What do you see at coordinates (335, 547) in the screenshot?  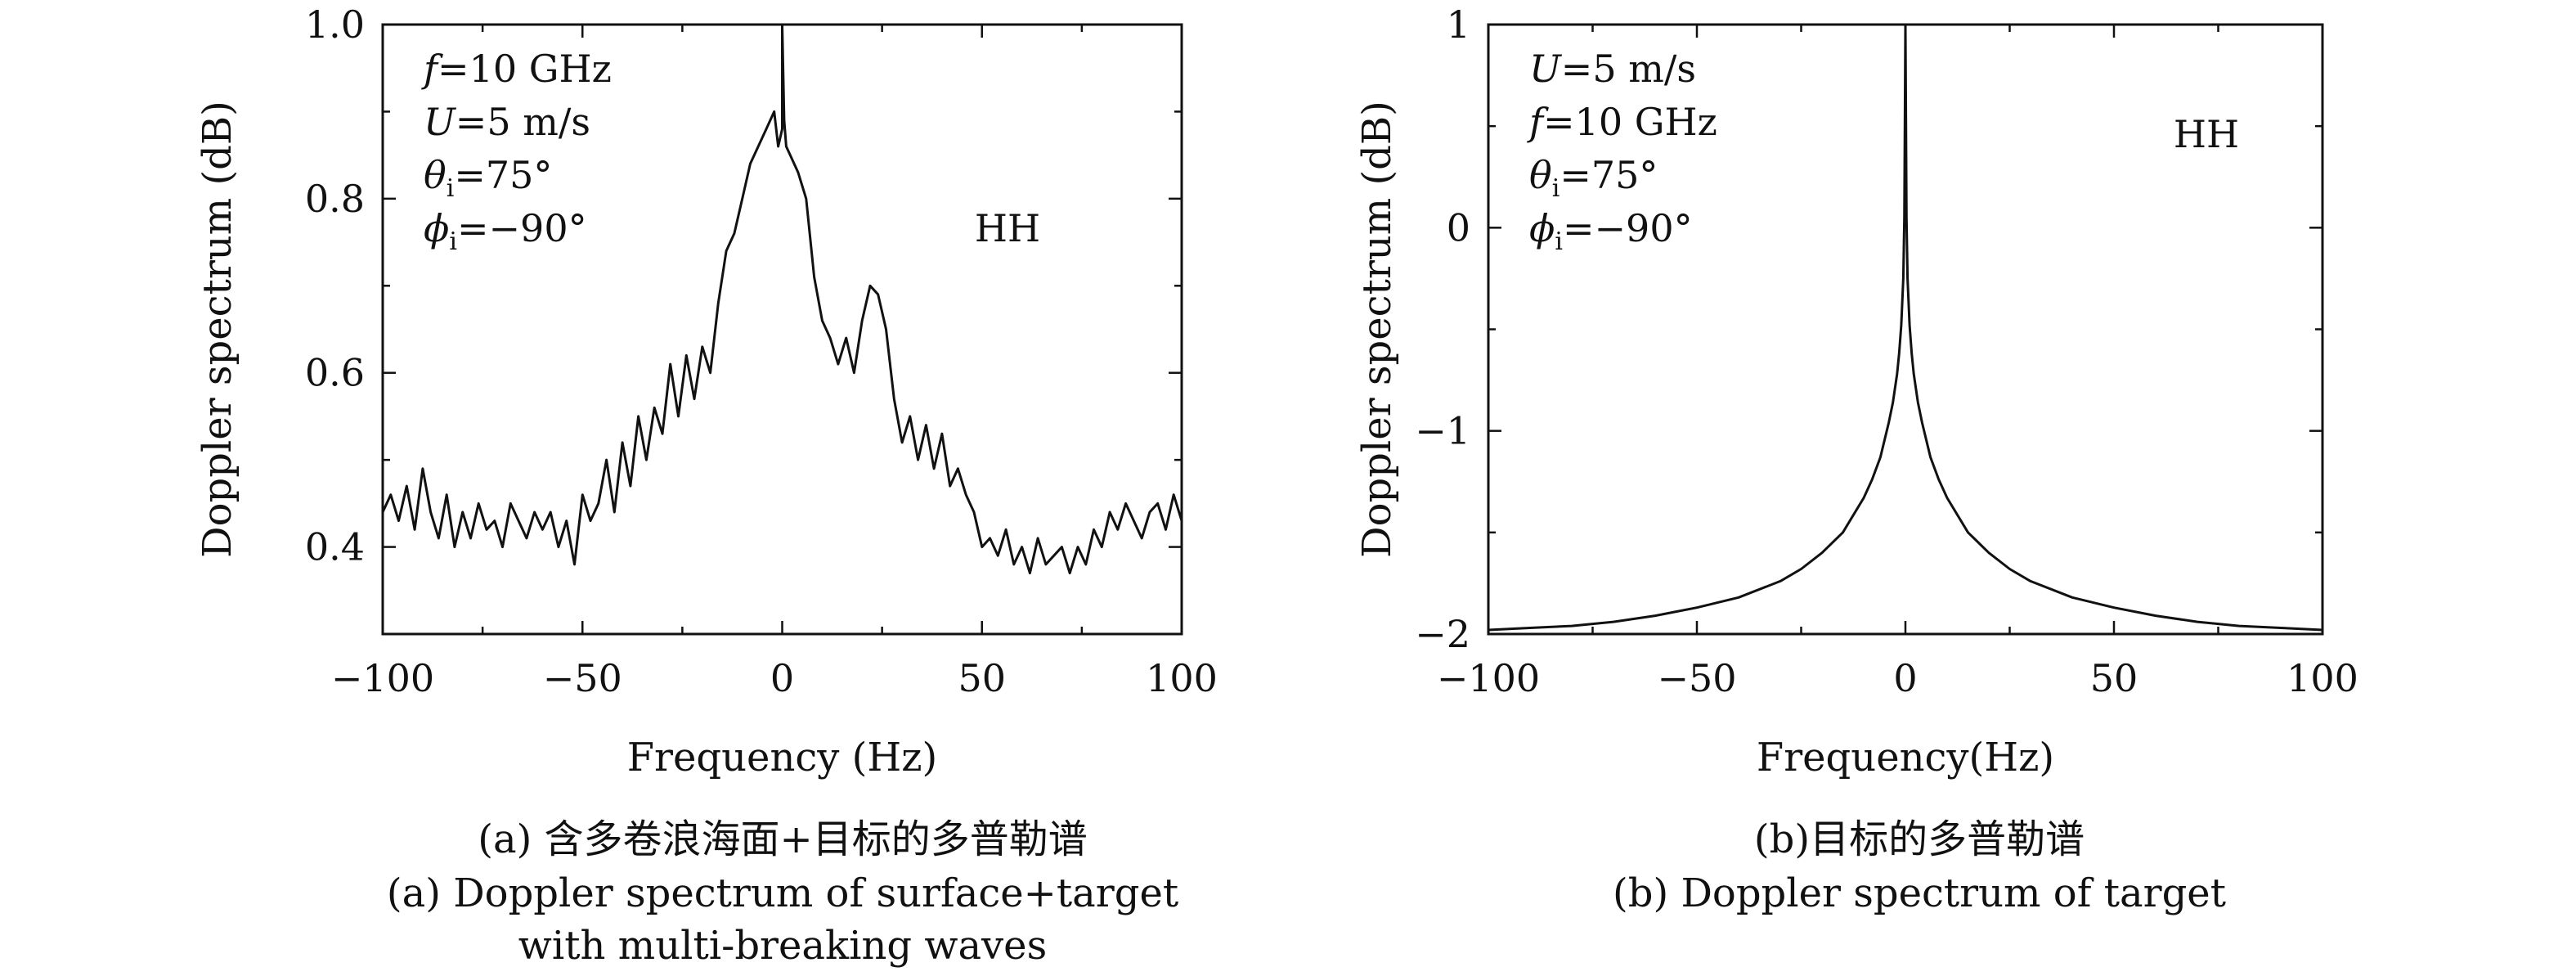 I see `y-tick-label: 0.4` at bounding box center [335, 547].